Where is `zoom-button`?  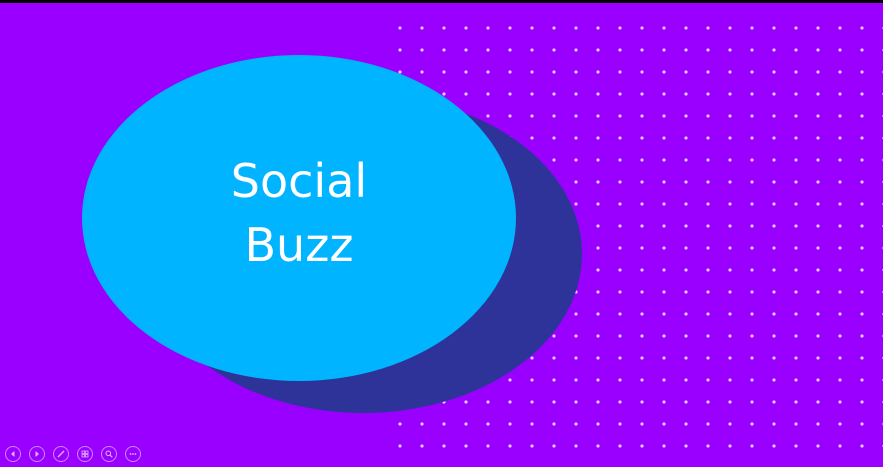
zoom-button is located at coordinates (109, 454).